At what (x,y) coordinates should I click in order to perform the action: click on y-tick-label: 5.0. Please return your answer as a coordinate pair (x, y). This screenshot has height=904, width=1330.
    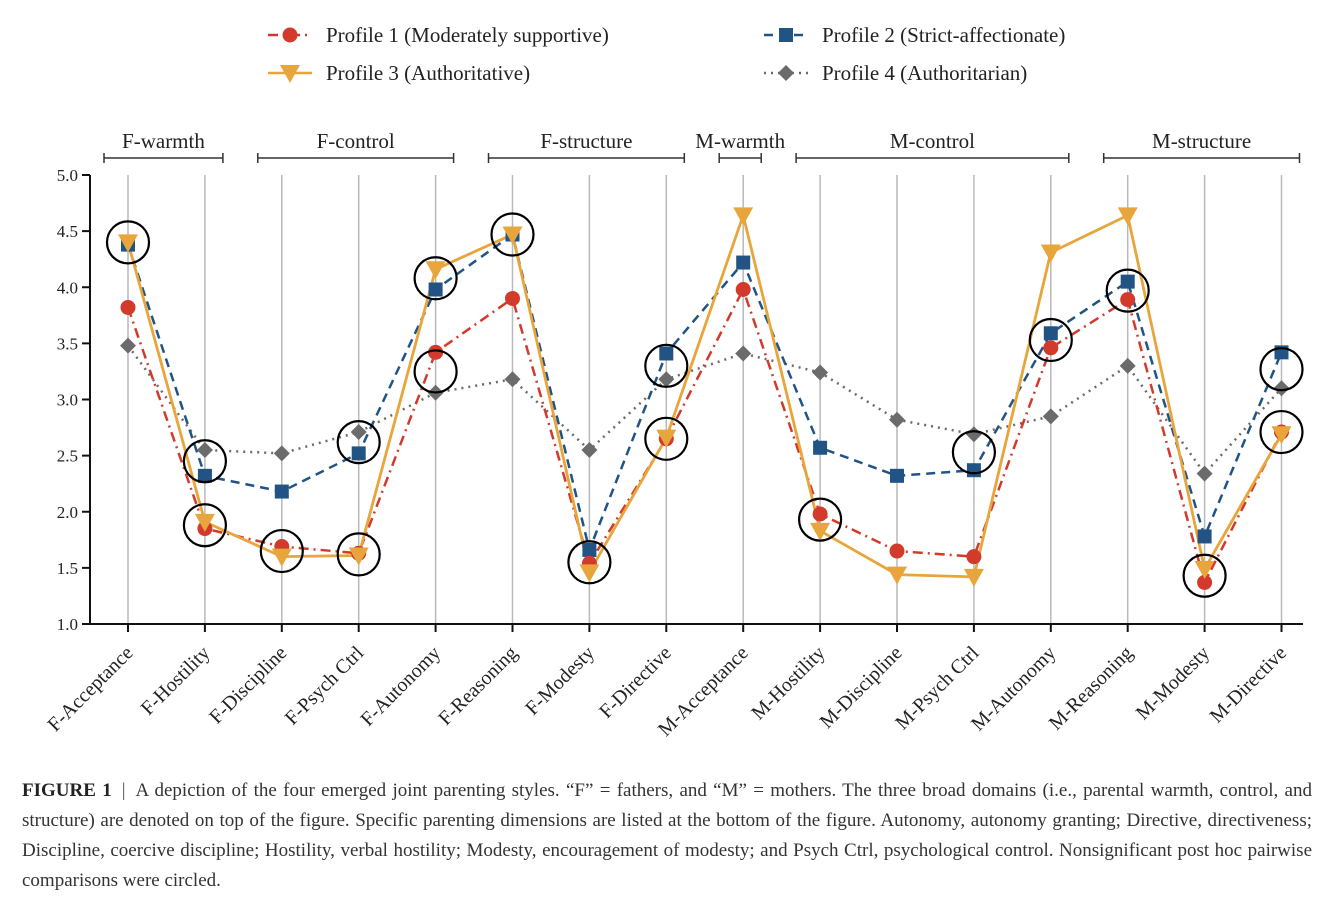
    Looking at the image, I should click on (67, 175).